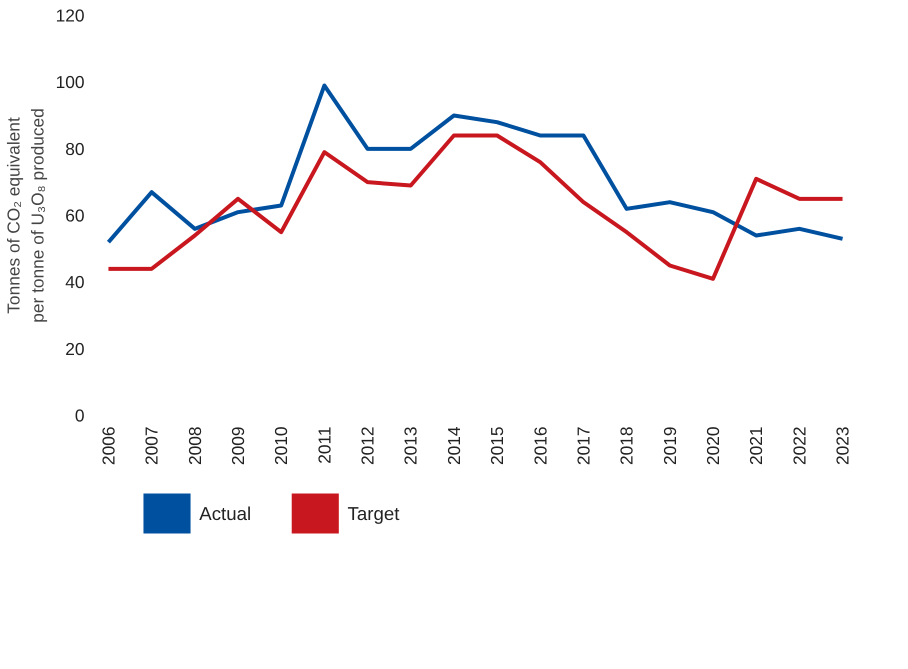 The width and height of the screenshot is (908, 669). What do you see at coordinates (26, 215) in the screenshot?
I see `y-axis-title: Tonnes of CO₂ equivalent per tonne of U₃O₈ produced` at bounding box center [26, 215].